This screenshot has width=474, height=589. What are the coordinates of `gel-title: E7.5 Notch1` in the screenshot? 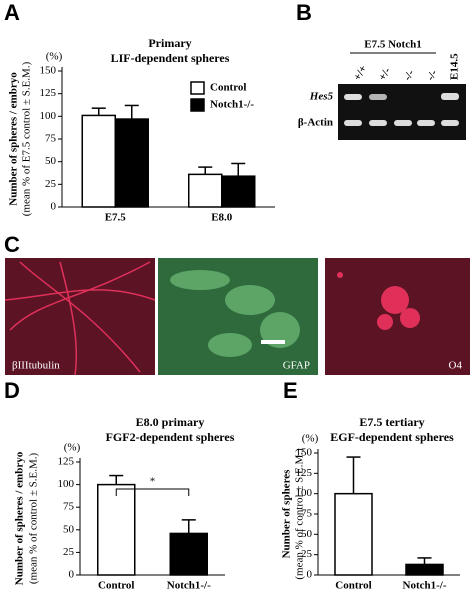 It's located at (392, 45).